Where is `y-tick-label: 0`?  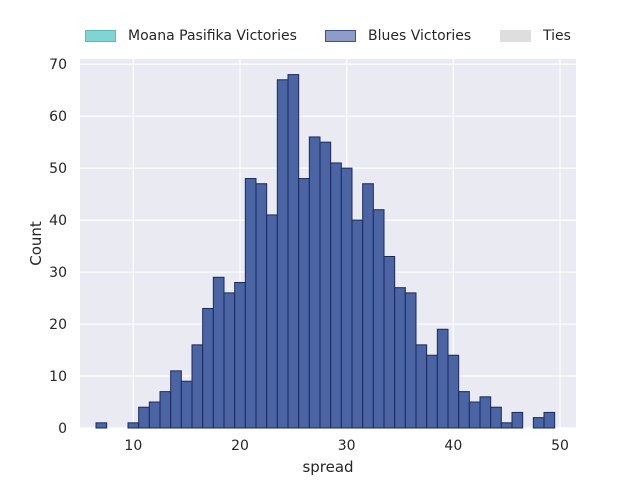
y-tick-label: 0 is located at coordinates (62, 429).